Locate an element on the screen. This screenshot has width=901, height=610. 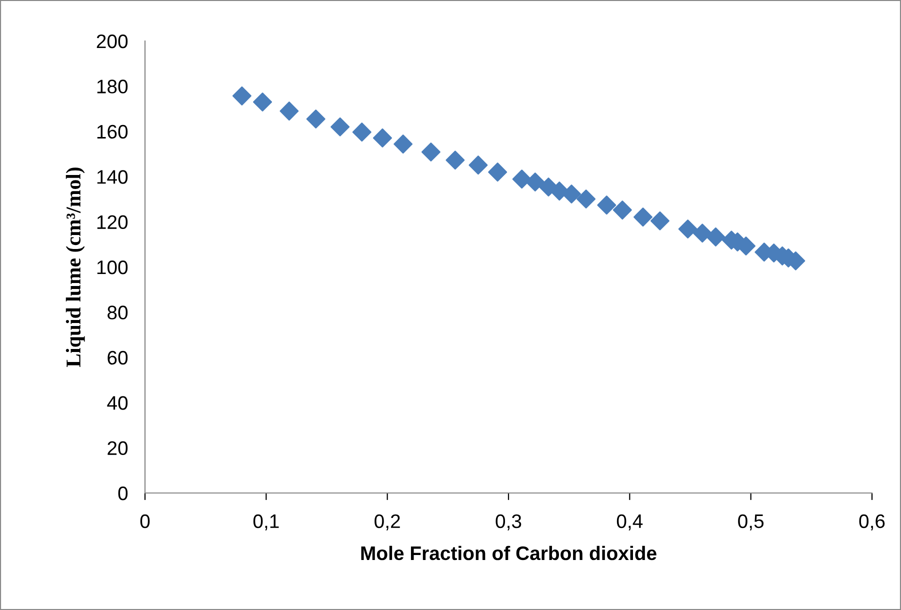
y-tick-label: 120 is located at coordinates (112, 222).